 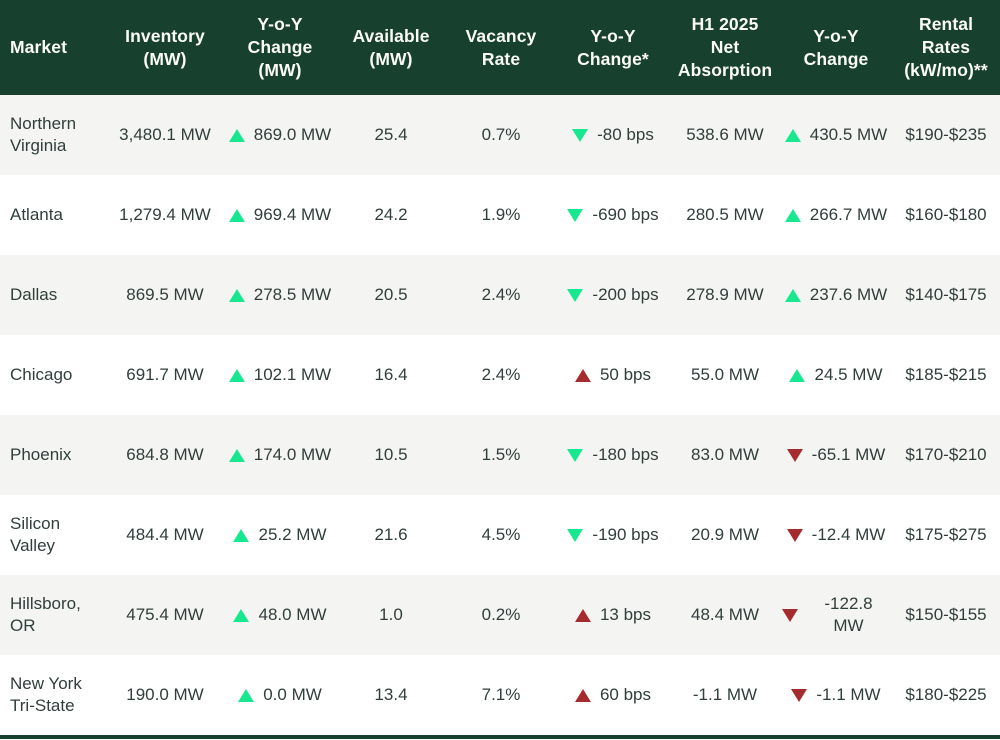 What do you see at coordinates (725, 294) in the screenshot?
I see `net-absorption-cell: 278.9 MW` at bounding box center [725, 294].